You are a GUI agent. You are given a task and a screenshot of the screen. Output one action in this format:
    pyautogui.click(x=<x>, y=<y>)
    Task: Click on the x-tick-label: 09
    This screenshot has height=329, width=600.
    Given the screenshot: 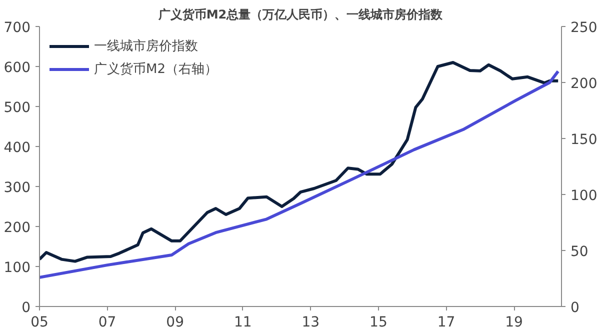 What is the action you would take?
    pyautogui.click(x=175, y=321)
    